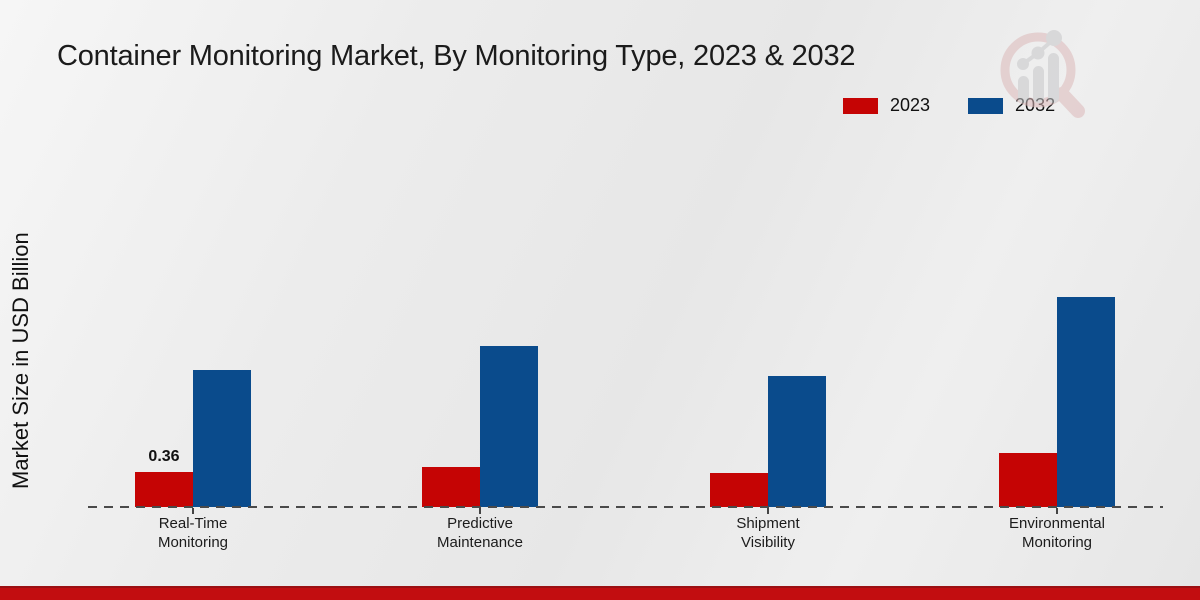  Describe the element at coordinates (910, 105) in the screenshot. I see `legend-label-2023: 2023` at that location.